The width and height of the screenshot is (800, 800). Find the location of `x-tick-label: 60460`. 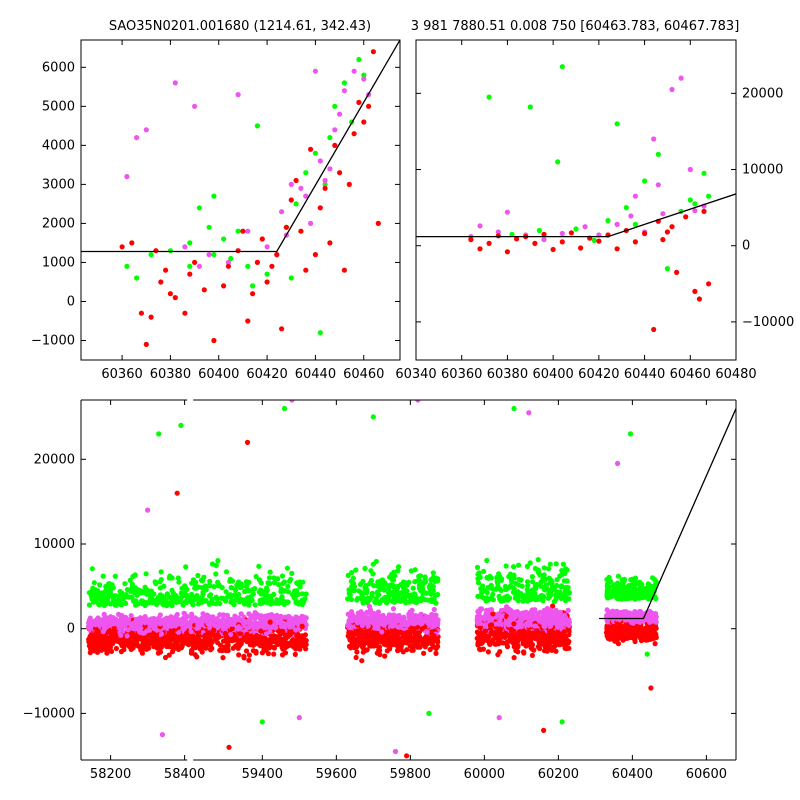

x-tick-label: 60460 is located at coordinates (363, 374).